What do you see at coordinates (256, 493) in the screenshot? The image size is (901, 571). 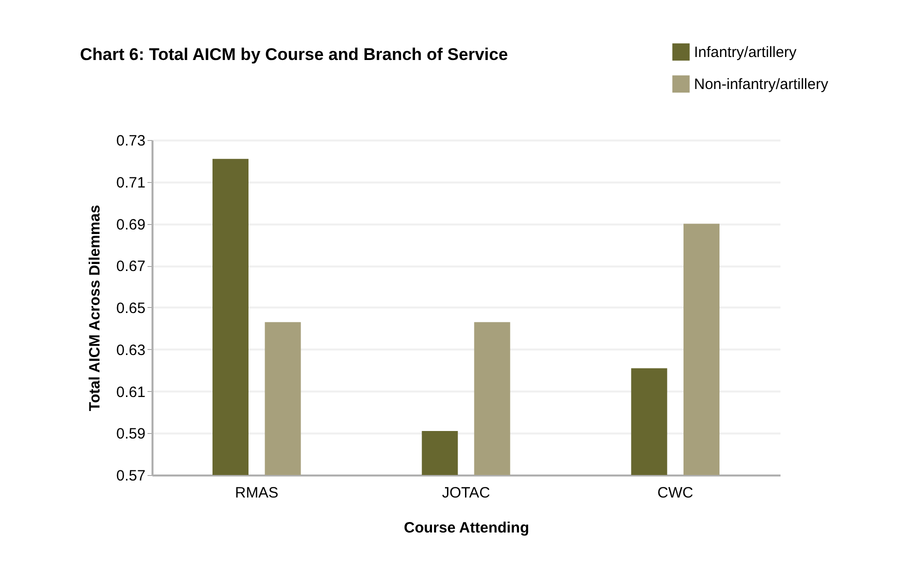 I see `x-tick-label: RMAS` at bounding box center [256, 493].